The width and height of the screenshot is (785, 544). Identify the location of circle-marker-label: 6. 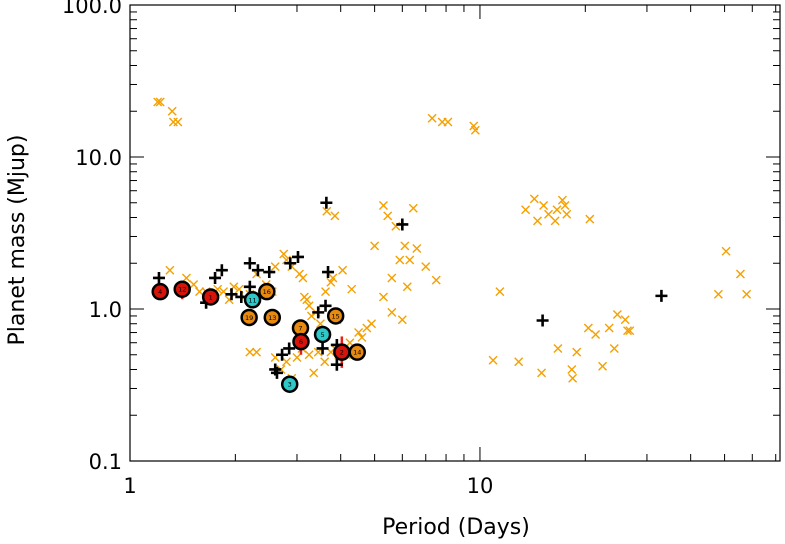
(301, 342).